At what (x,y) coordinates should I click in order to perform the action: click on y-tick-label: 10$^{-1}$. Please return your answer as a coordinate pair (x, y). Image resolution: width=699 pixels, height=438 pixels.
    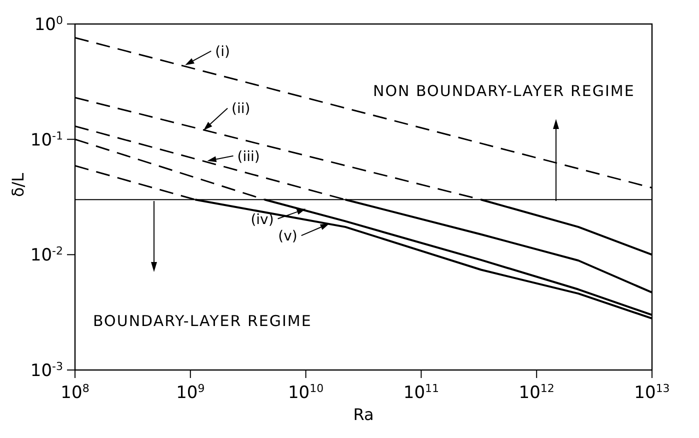
    Looking at the image, I should click on (46, 139).